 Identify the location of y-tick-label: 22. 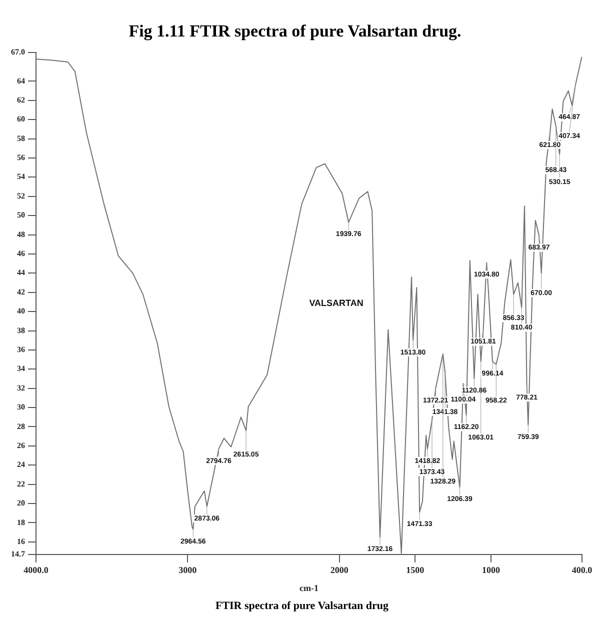
(21, 483).